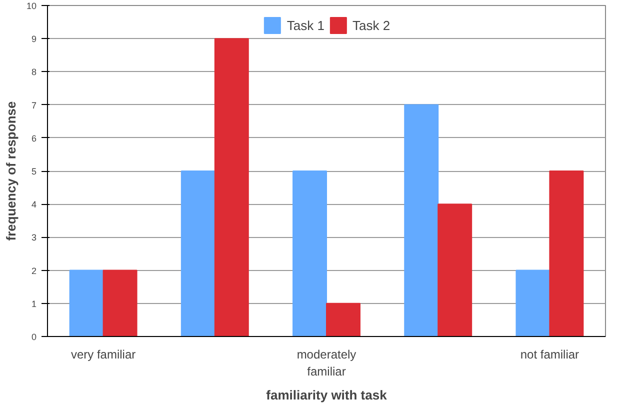 The image size is (618, 415). Describe the element at coordinates (34, 171) in the screenshot. I see `y-tick-label: 5` at that location.